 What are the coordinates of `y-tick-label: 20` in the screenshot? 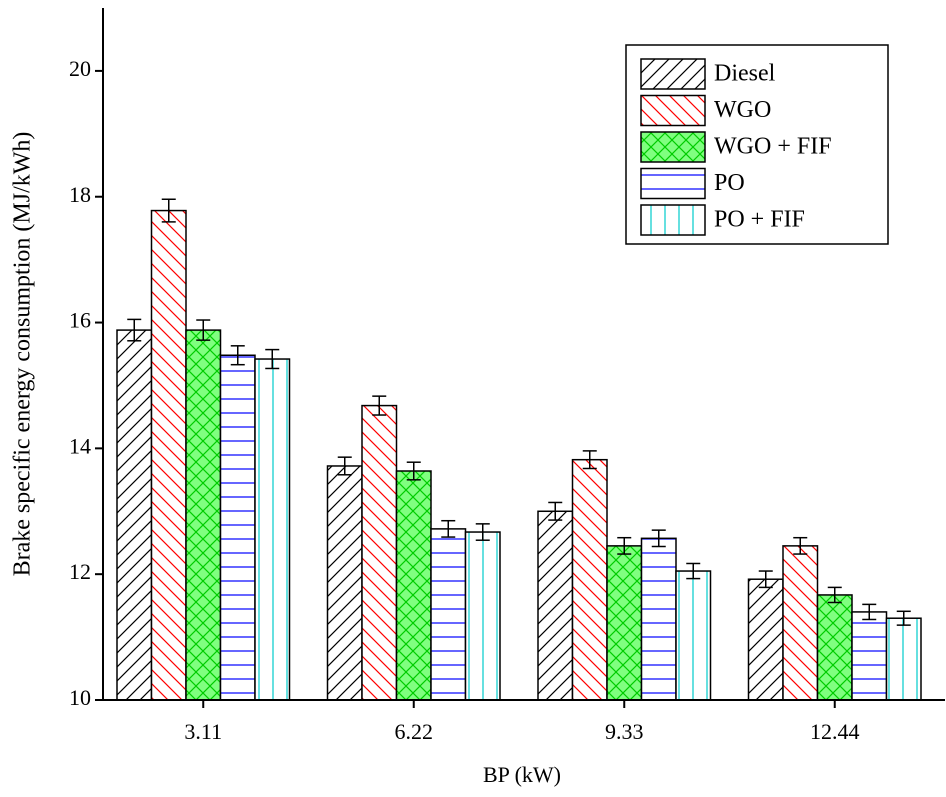 It's located at (80, 68).